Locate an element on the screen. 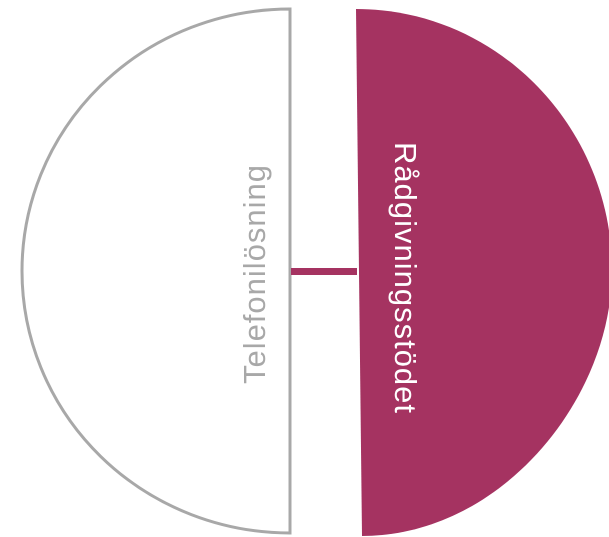 Image resolution: width=609 pixels, height=537 pixels. radgivningsstodet-label: Rådgivningsstödet is located at coordinates (405, 278).